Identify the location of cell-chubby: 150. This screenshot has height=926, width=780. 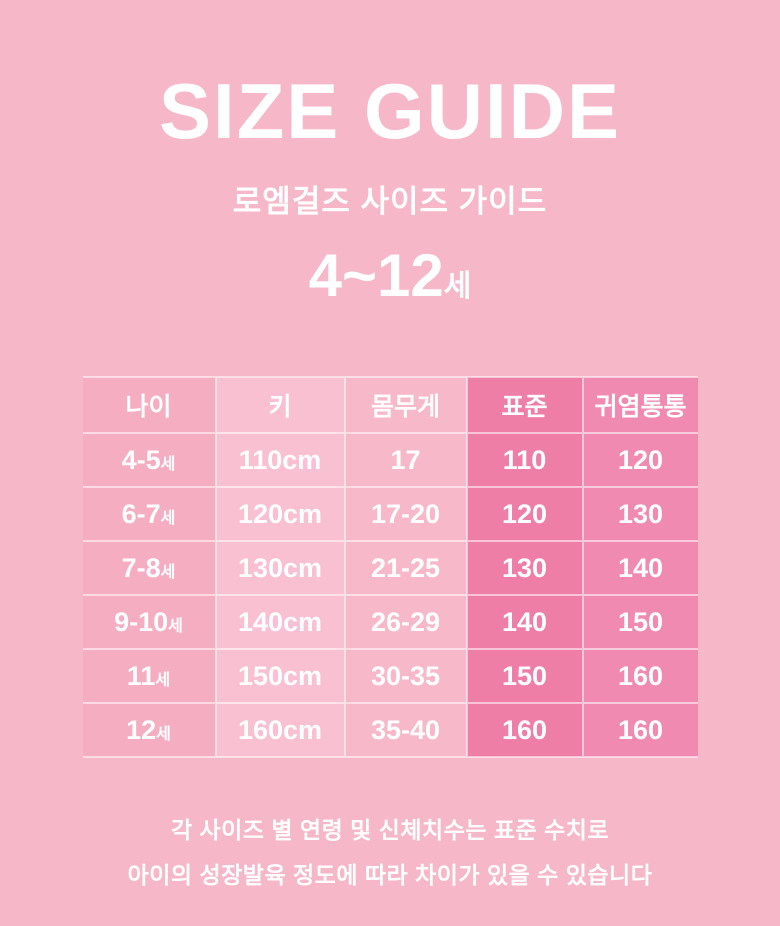
(639, 622).